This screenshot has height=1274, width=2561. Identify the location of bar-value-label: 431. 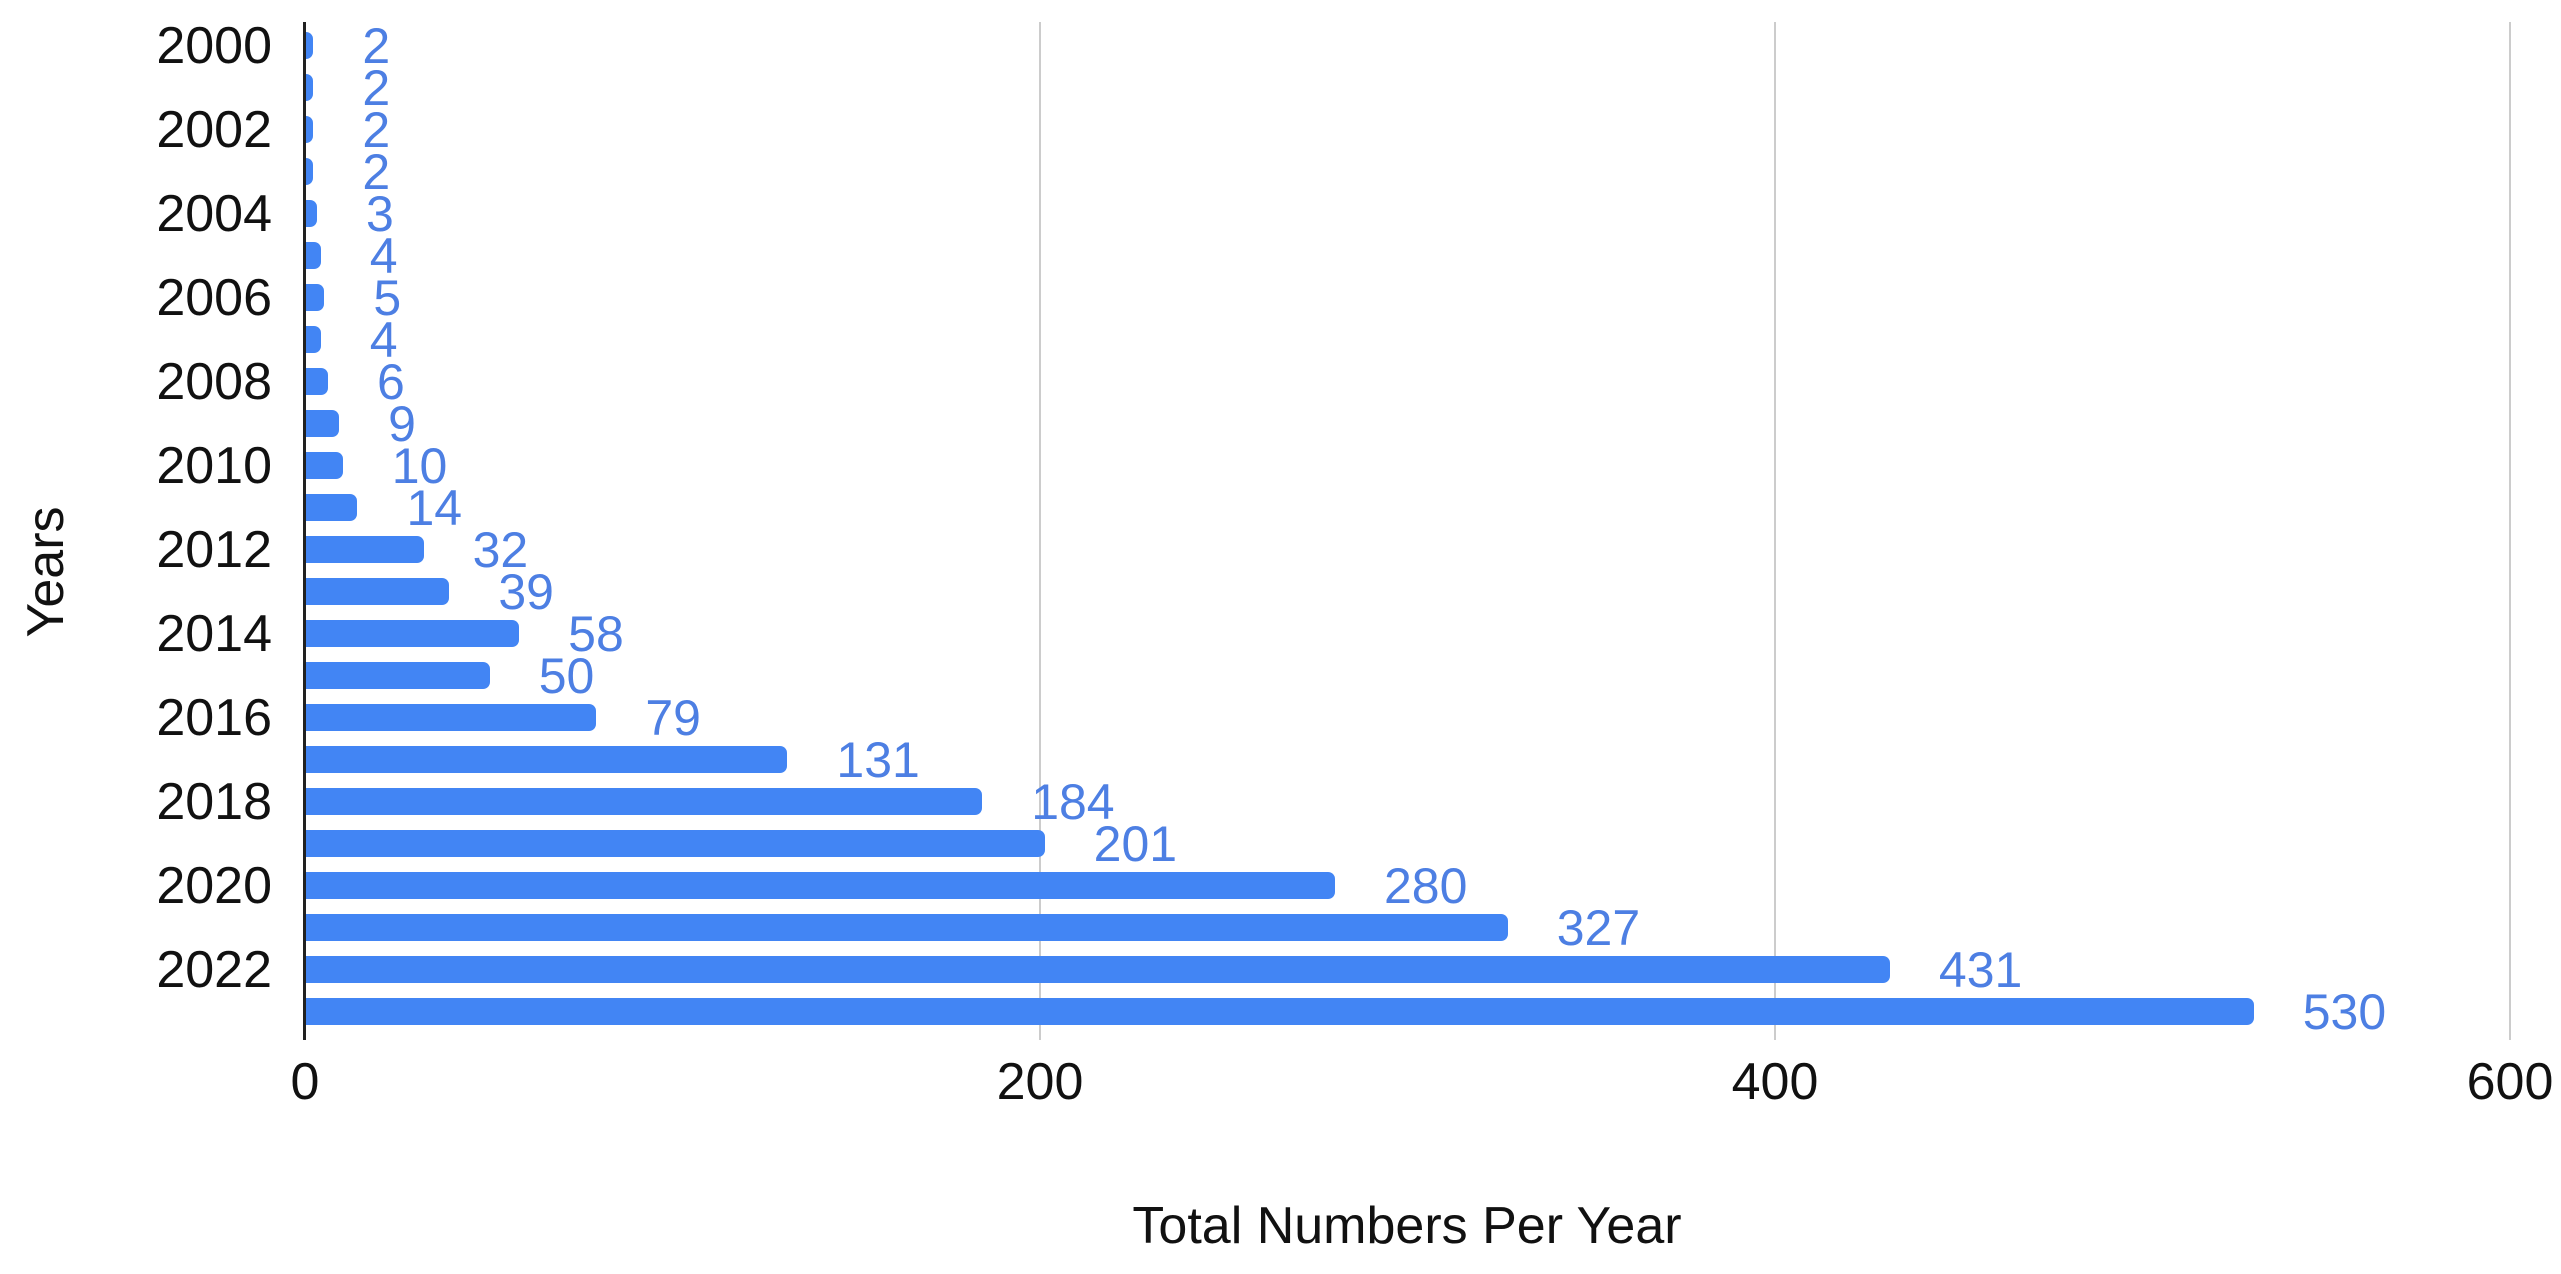
(1980, 969).